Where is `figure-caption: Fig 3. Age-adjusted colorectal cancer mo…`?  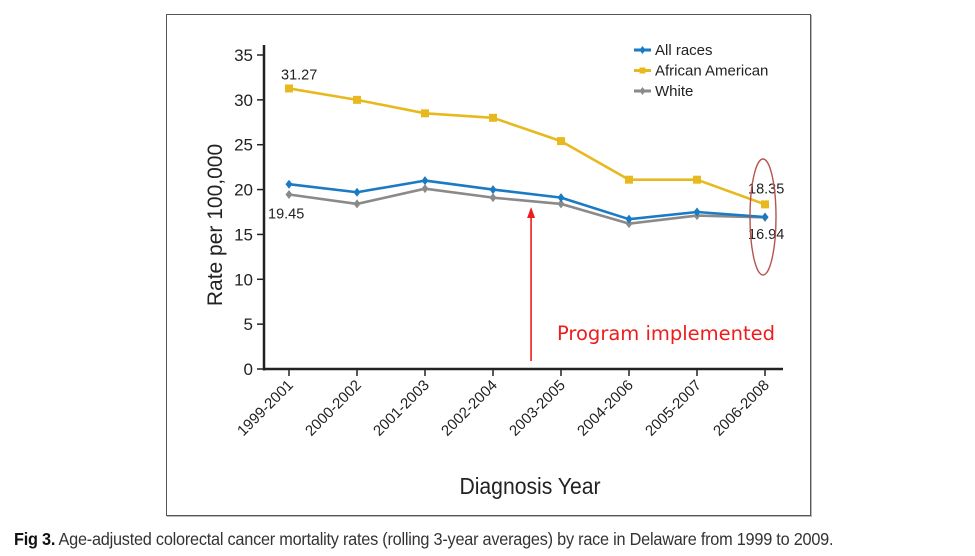
figure-caption: Fig 3. Age-adjusted colorectal cancer mo… is located at coordinates (424, 539).